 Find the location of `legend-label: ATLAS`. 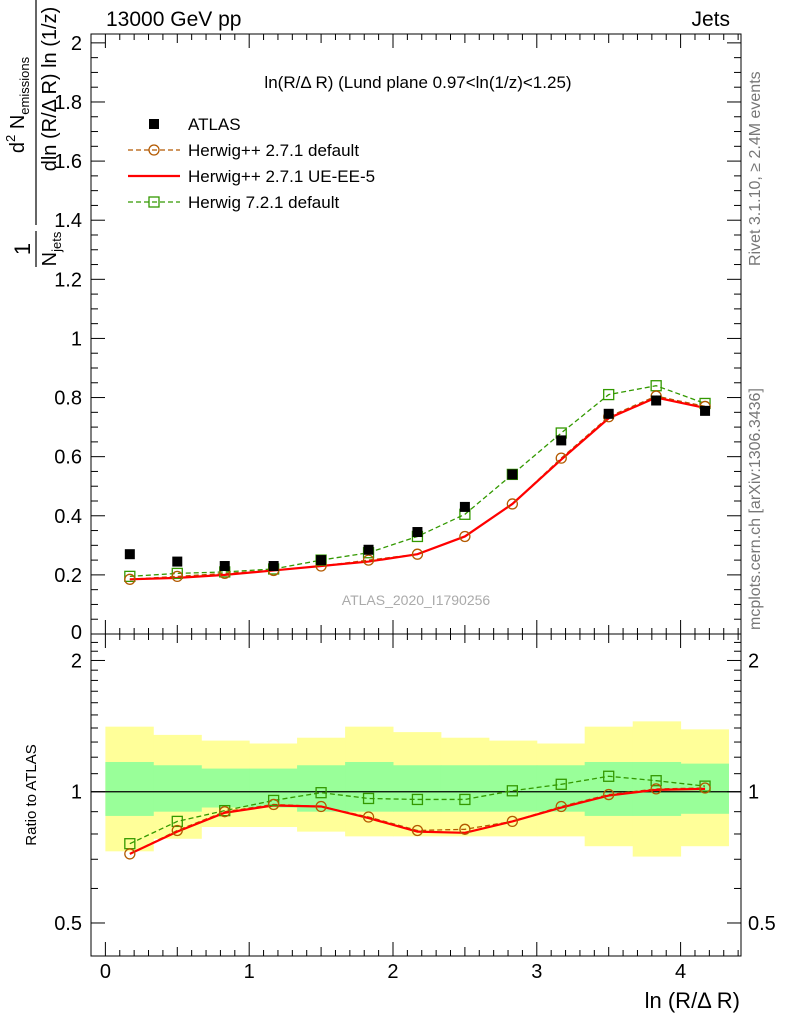

legend-label: ATLAS is located at coordinates (214, 124).